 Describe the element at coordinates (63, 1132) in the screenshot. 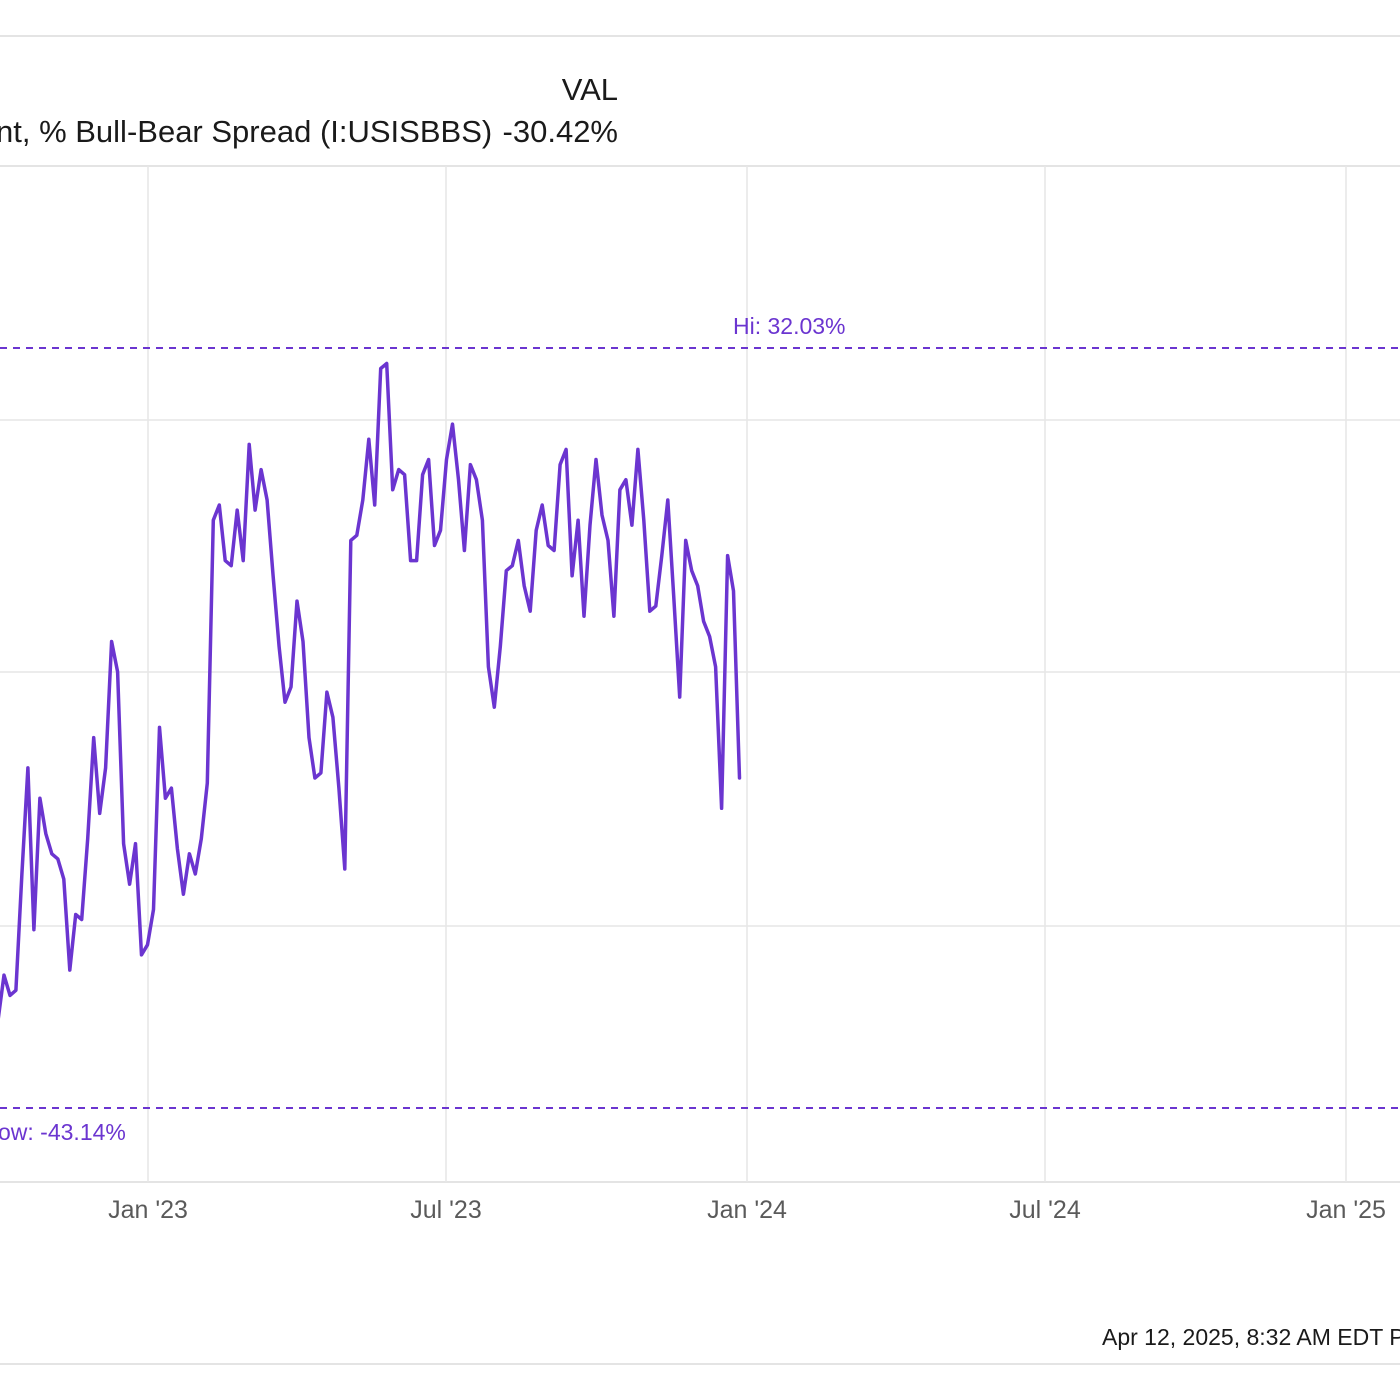

I see `low-annotation: ow: -43.14%` at that location.